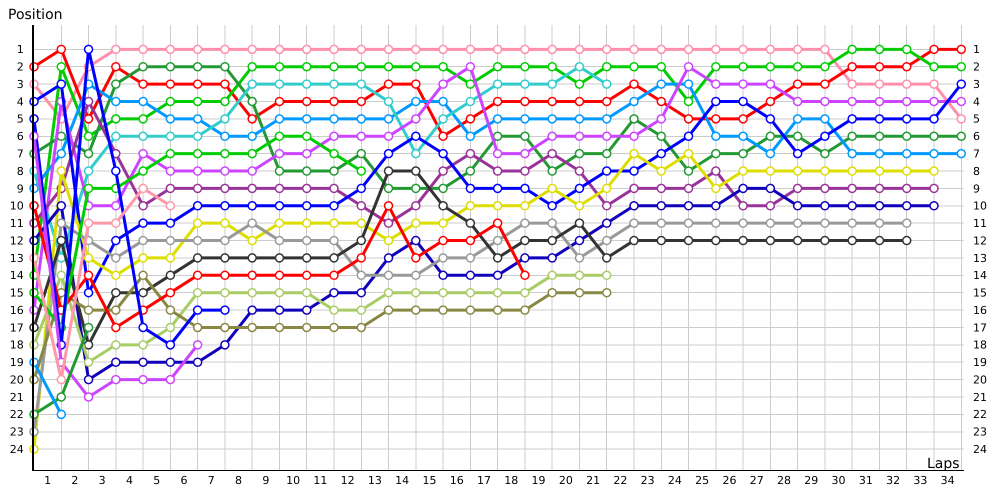  Describe the element at coordinates (980, 258) in the screenshot. I see `y2-tick-label: 13` at that location.